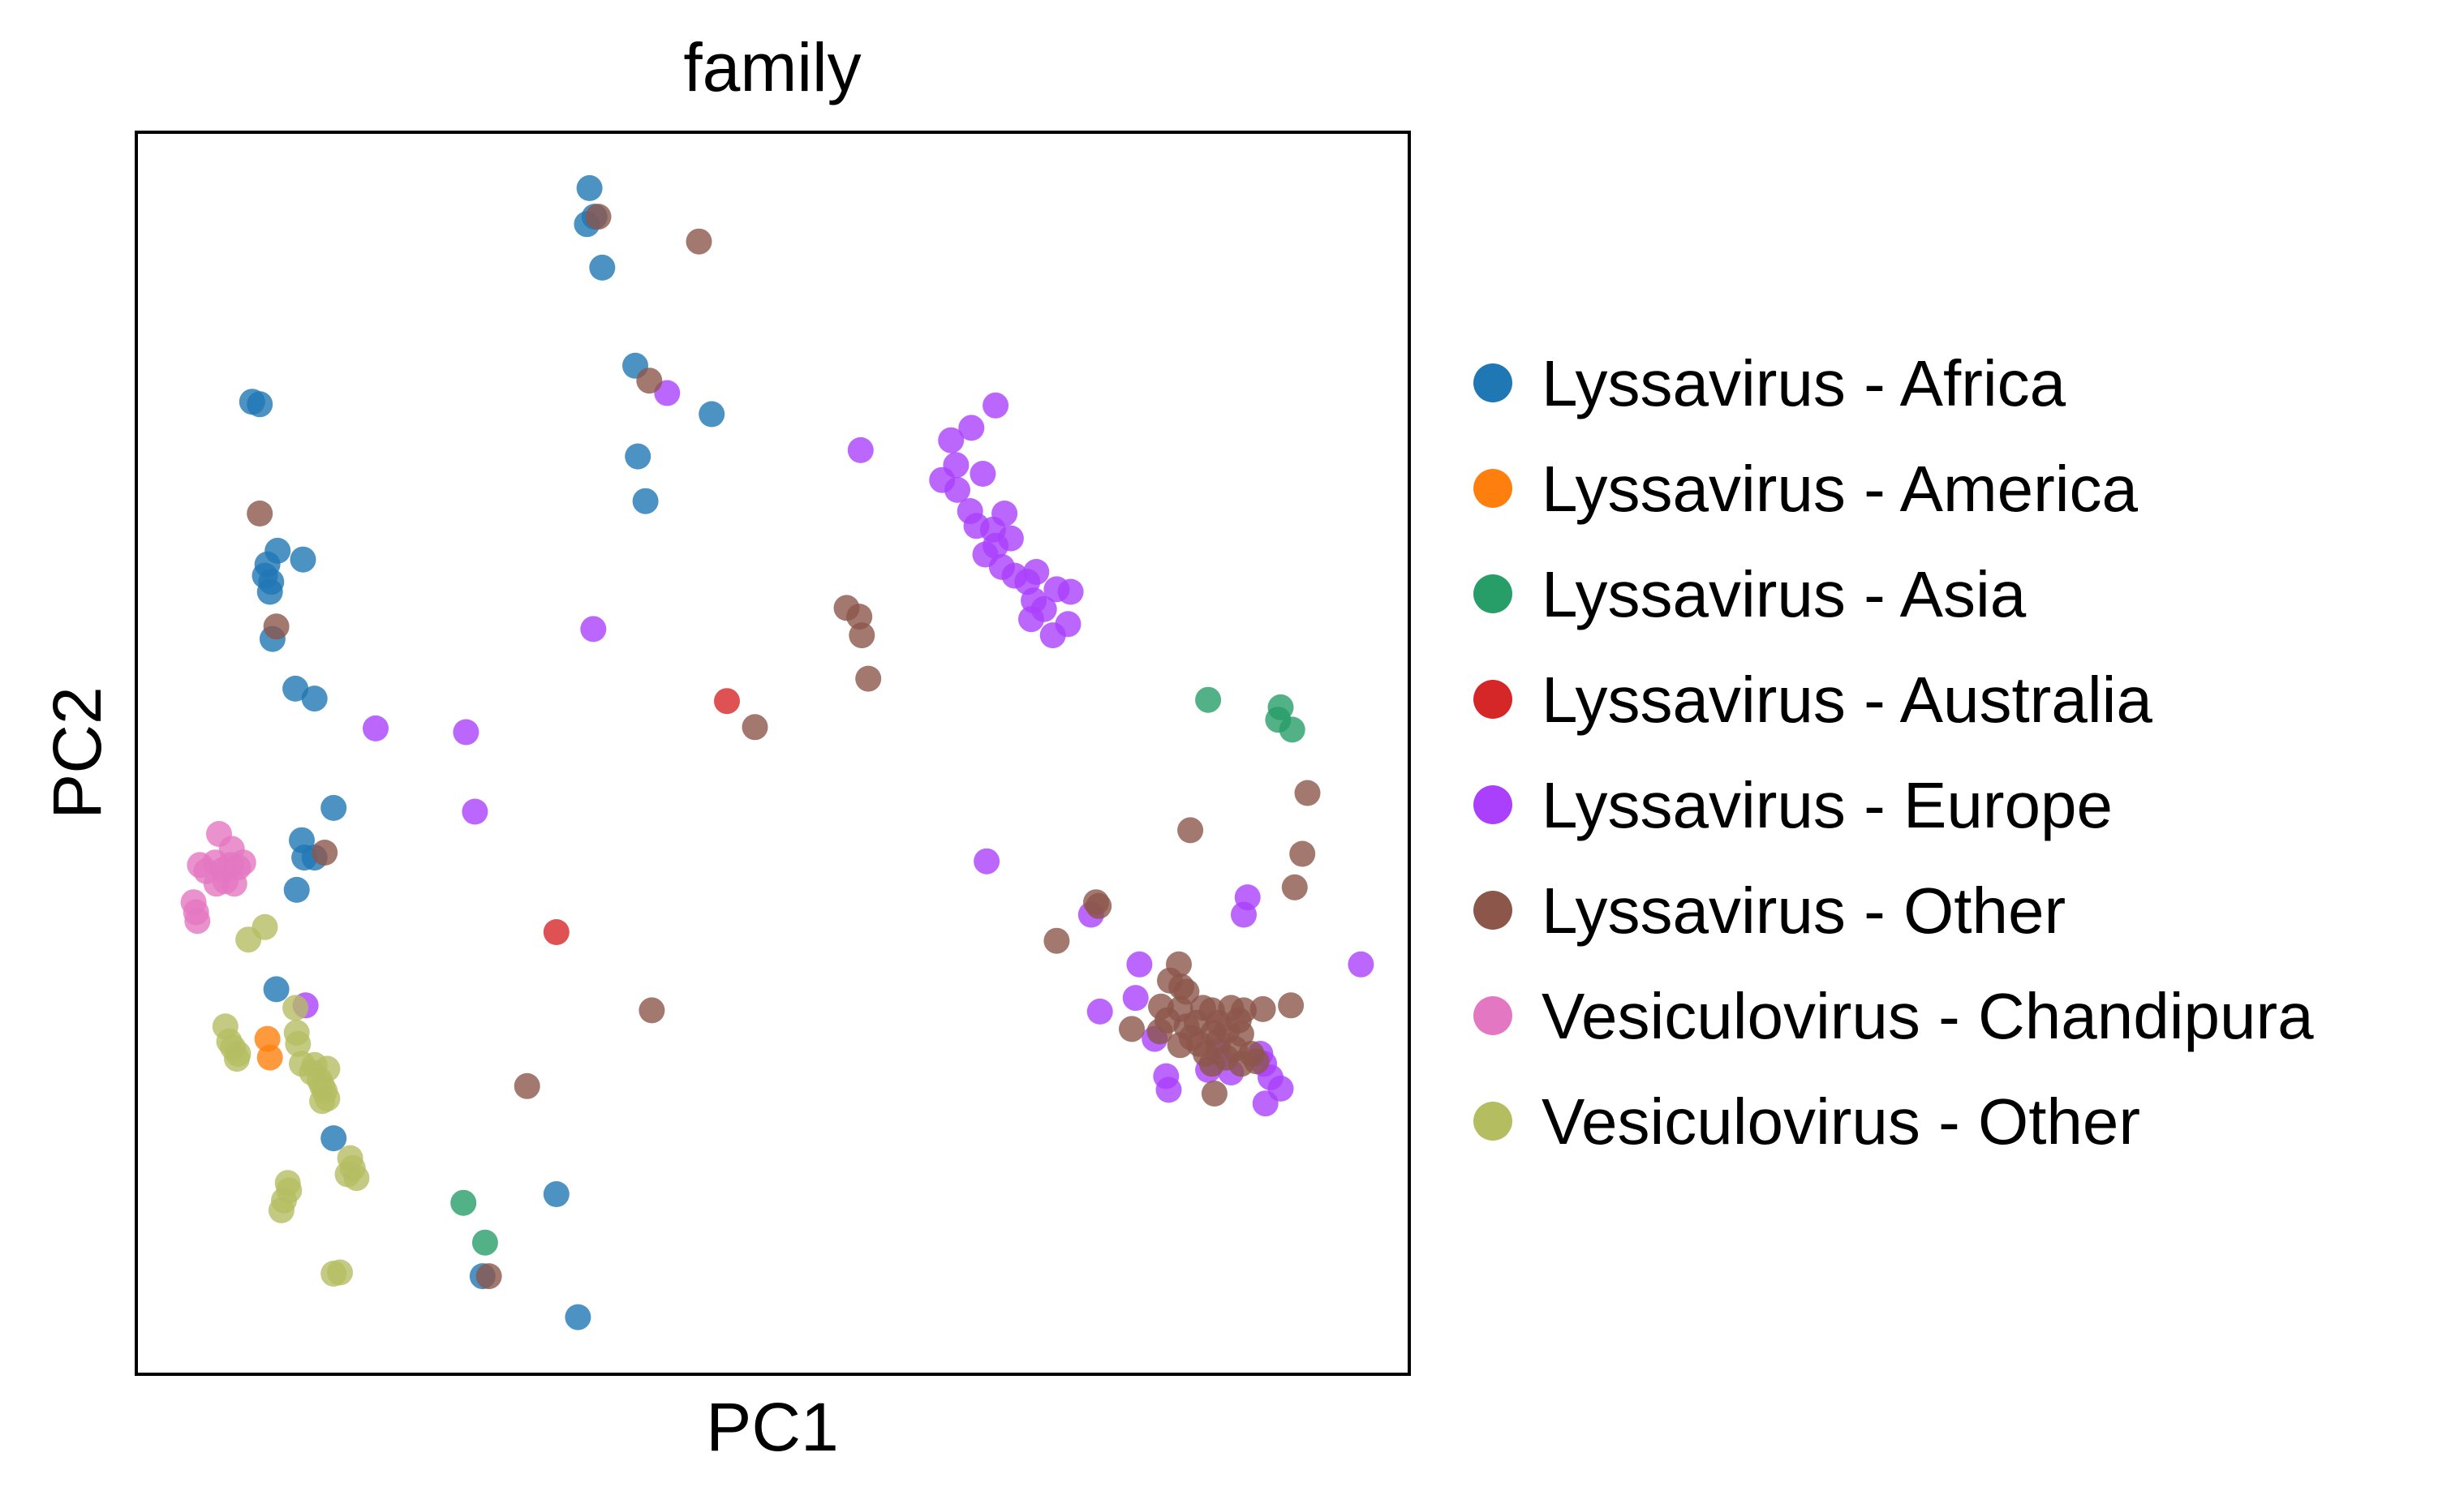 Image resolution: width=2464 pixels, height=1500 pixels. I want to click on legend-item: Lyssavirus - Africa, so click(1769, 383).